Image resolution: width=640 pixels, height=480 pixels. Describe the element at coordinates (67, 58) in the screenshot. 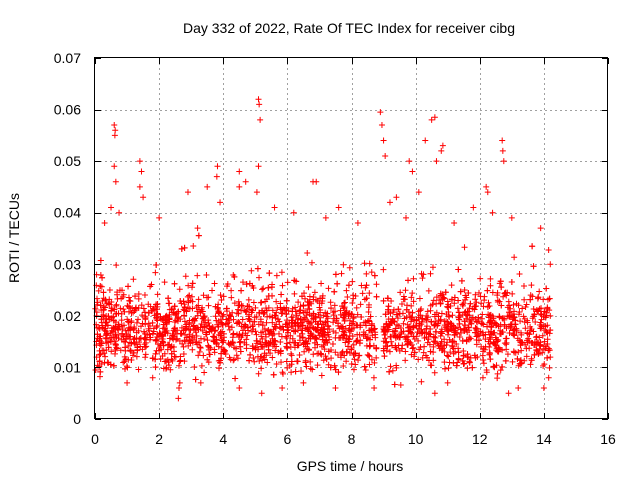

I see `y-tick-label: 0.07` at that location.